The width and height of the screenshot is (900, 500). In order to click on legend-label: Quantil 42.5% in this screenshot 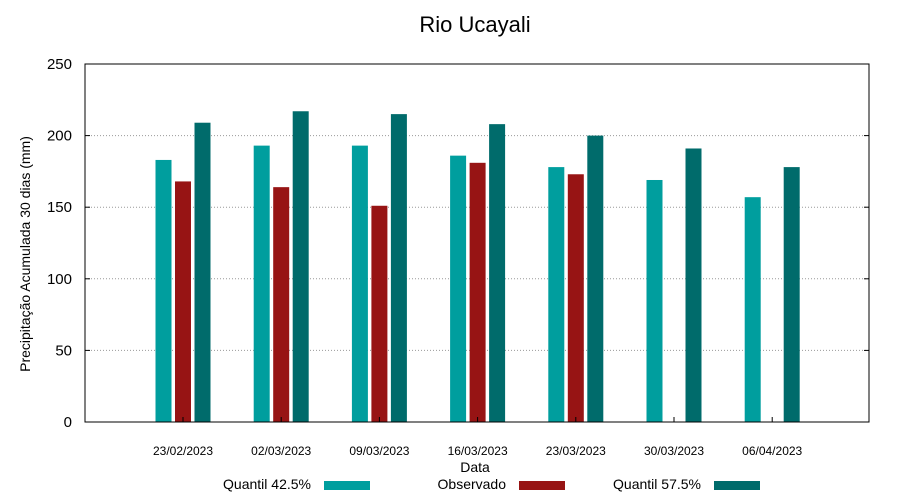, I will do `click(267, 484)`.